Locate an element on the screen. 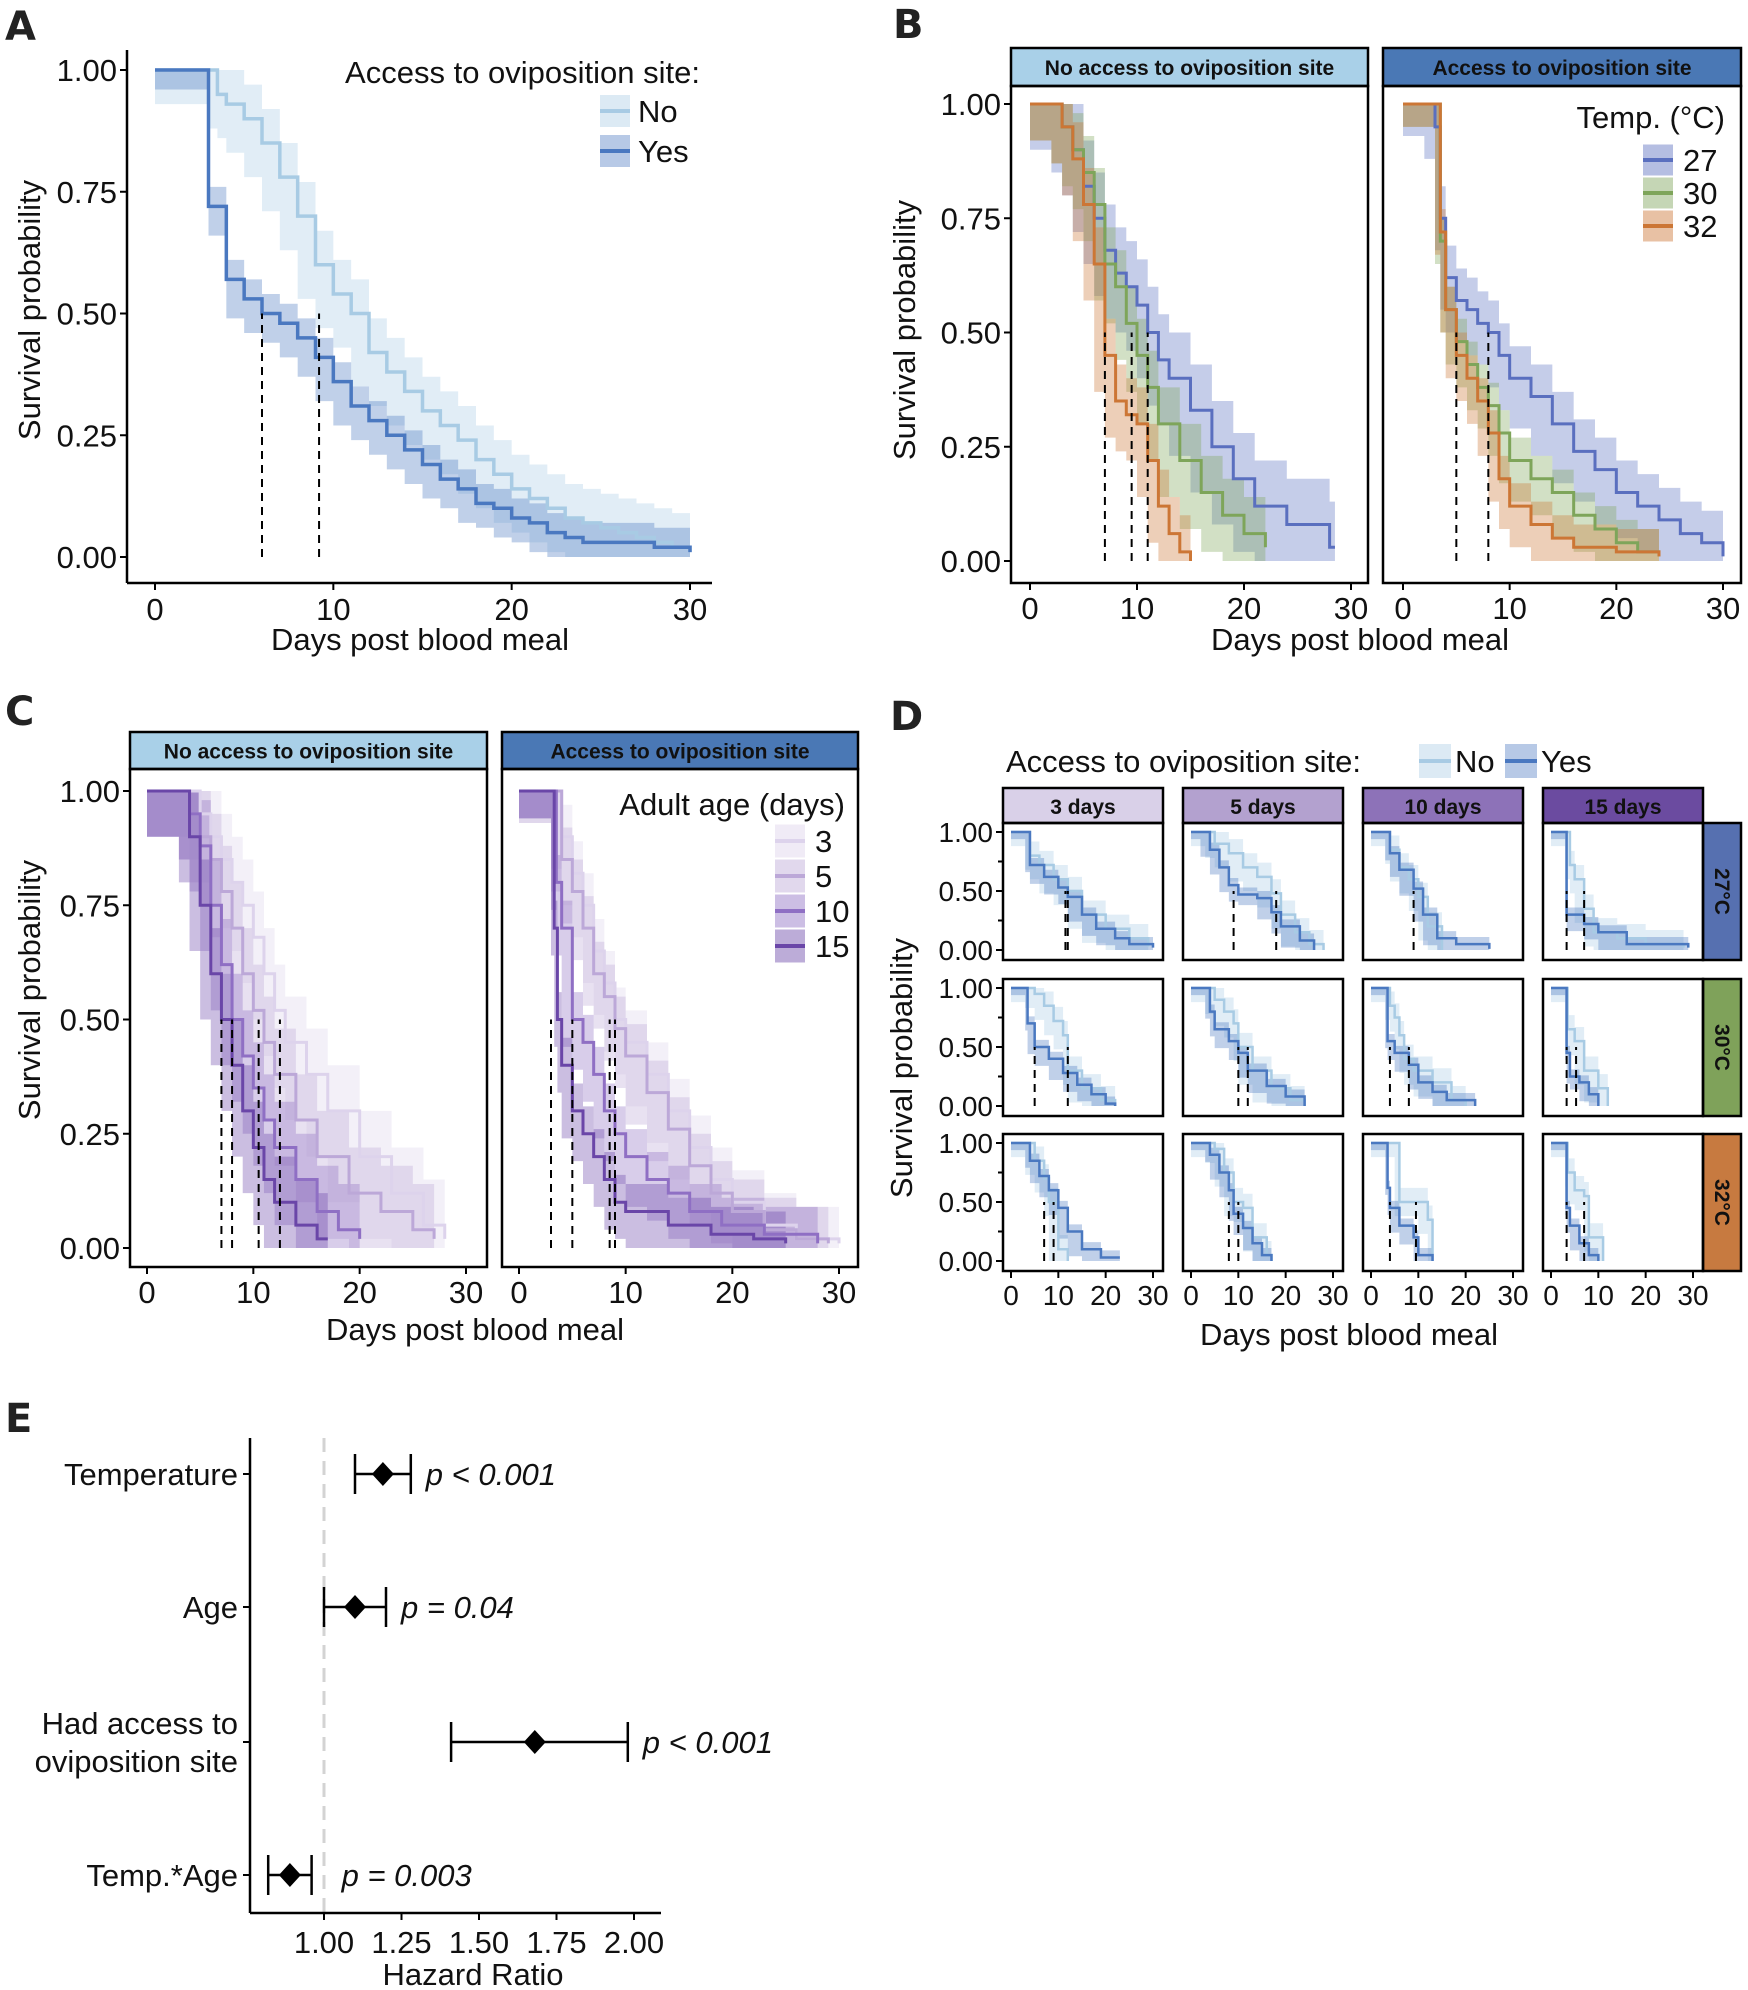  row-strip-label: 32°C is located at coordinates (1721, 1202).